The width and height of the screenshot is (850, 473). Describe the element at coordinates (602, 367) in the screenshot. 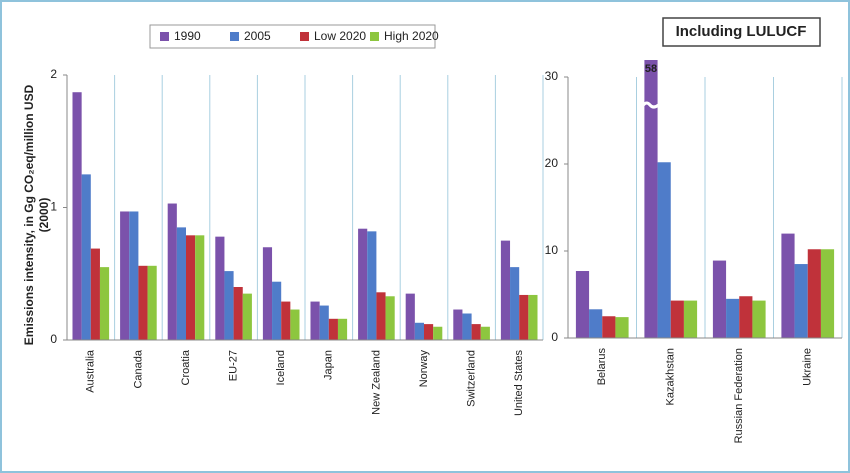

I see `x-tick-label: Belarus` at that location.